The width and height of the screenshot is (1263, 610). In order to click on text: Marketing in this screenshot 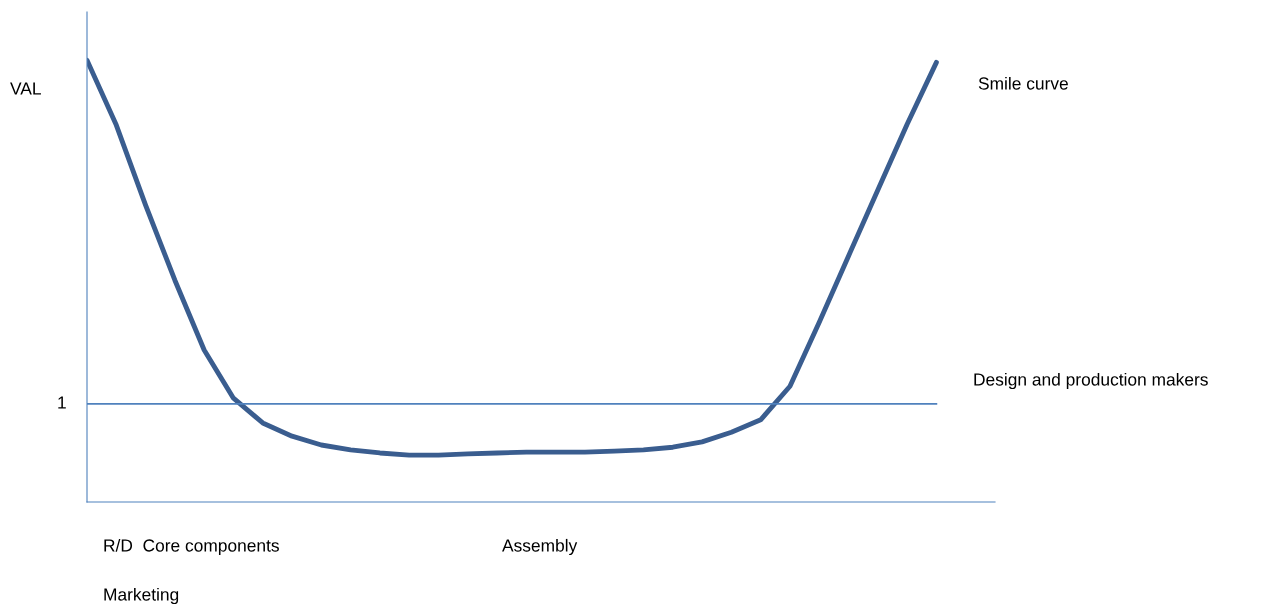, I will do `click(141, 596)`.